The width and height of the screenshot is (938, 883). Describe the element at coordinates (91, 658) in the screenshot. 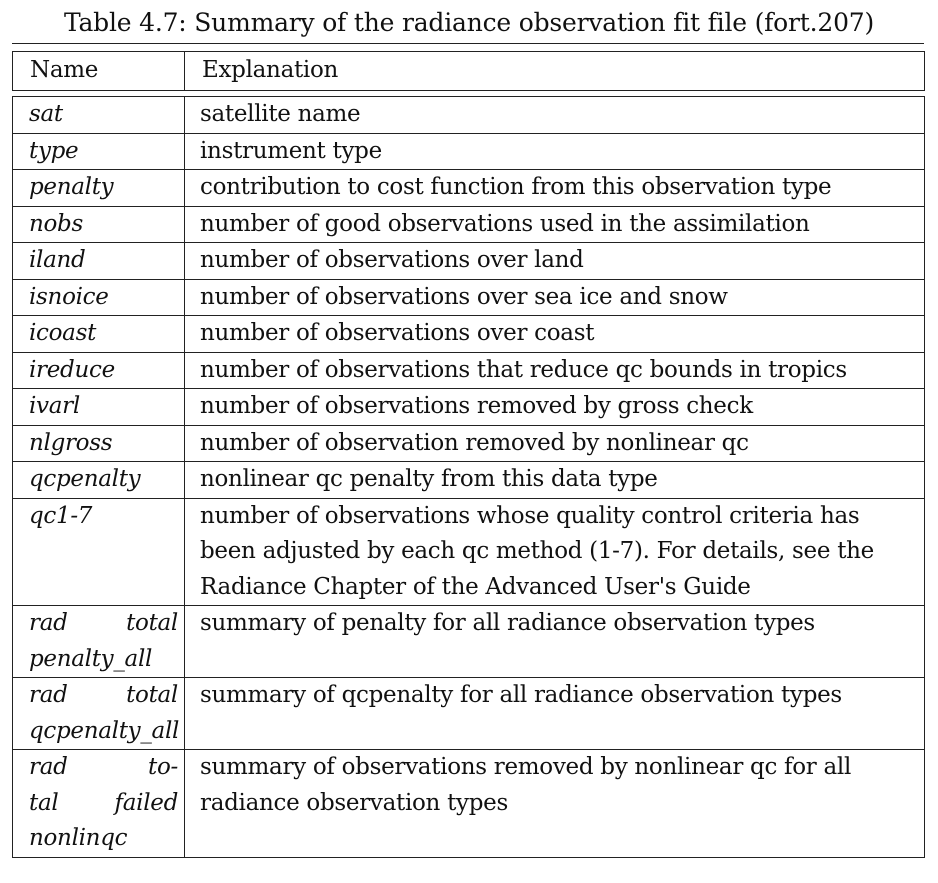

I see `row-name-line: penalty_all` at that location.